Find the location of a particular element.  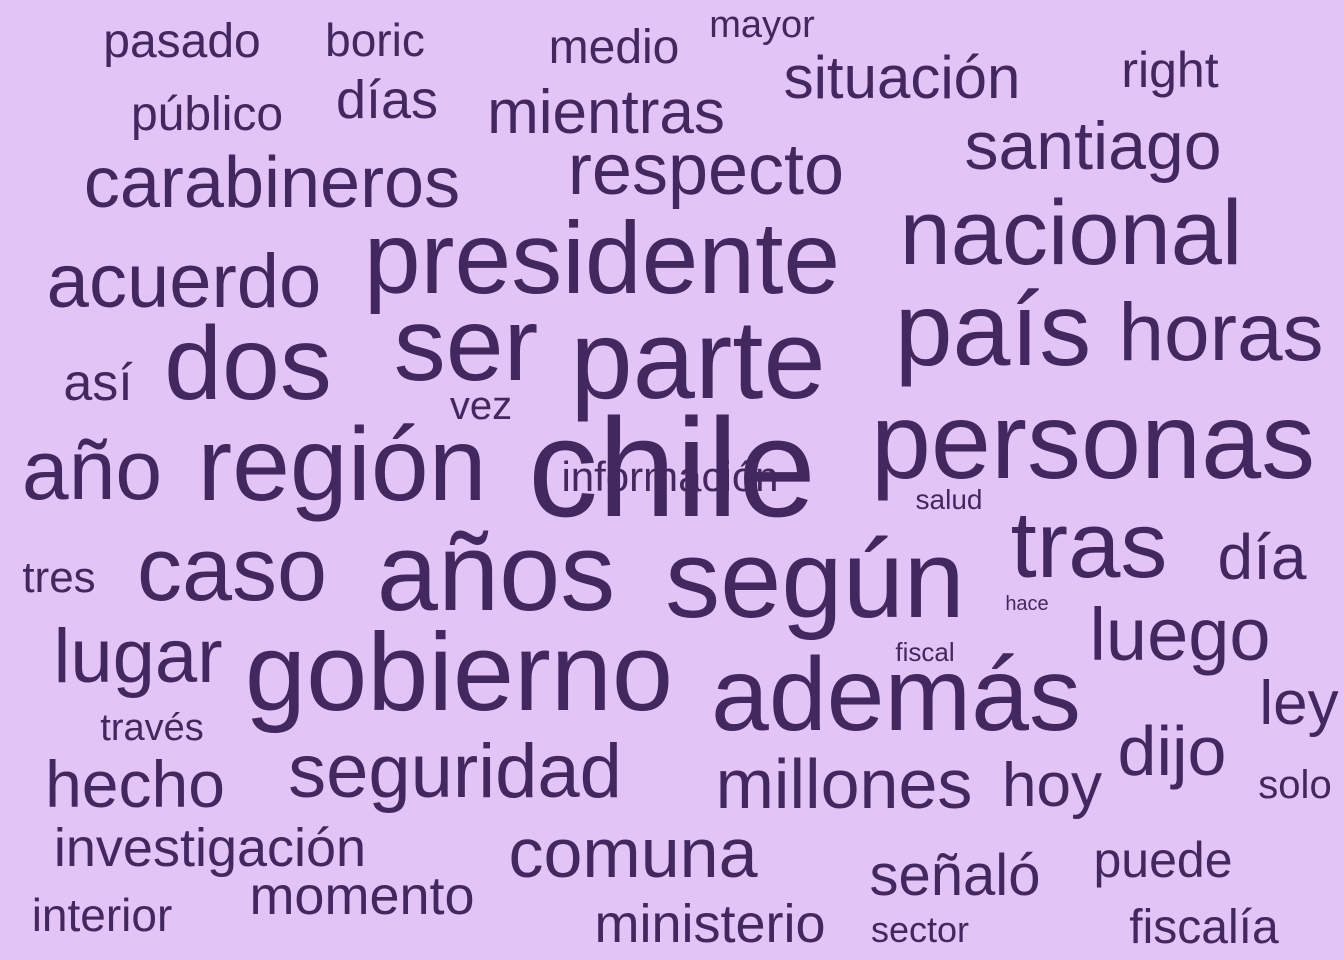

word: además is located at coordinates (896, 695).